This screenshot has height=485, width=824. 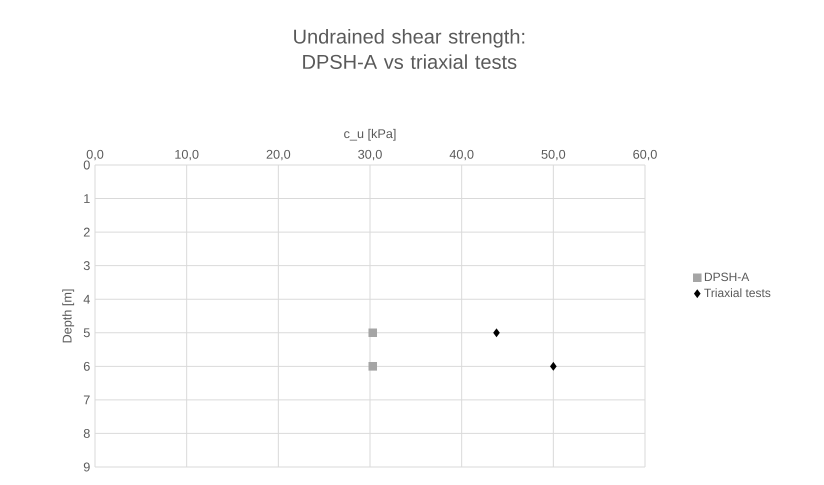 What do you see at coordinates (727, 277) in the screenshot?
I see `legend-label: DPSH-A` at bounding box center [727, 277].